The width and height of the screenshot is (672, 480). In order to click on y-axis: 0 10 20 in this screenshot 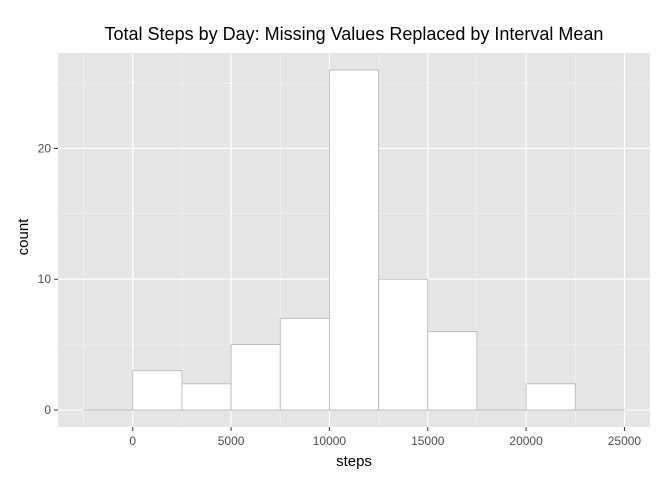, I will do `click(48, 279)`.